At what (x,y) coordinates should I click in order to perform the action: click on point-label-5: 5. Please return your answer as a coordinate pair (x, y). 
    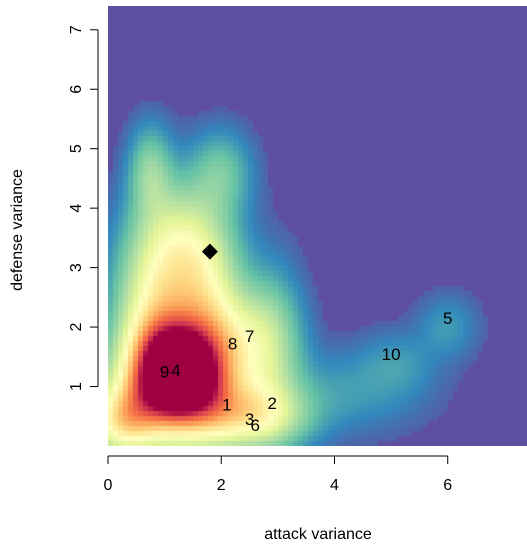
    Looking at the image, I should click on (447, 318).